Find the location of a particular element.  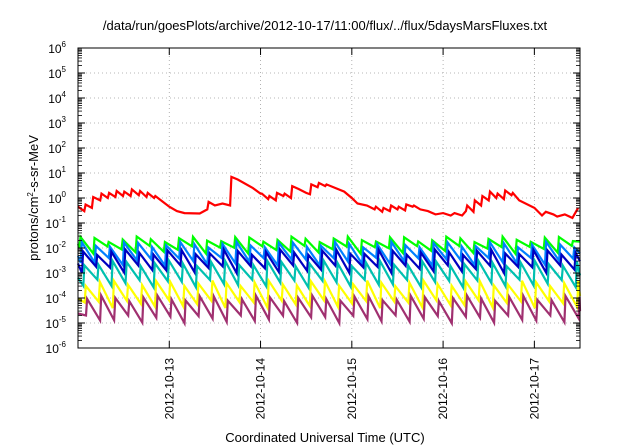

y-tick-label: 10⁻² is located at coordinates (56, 248).